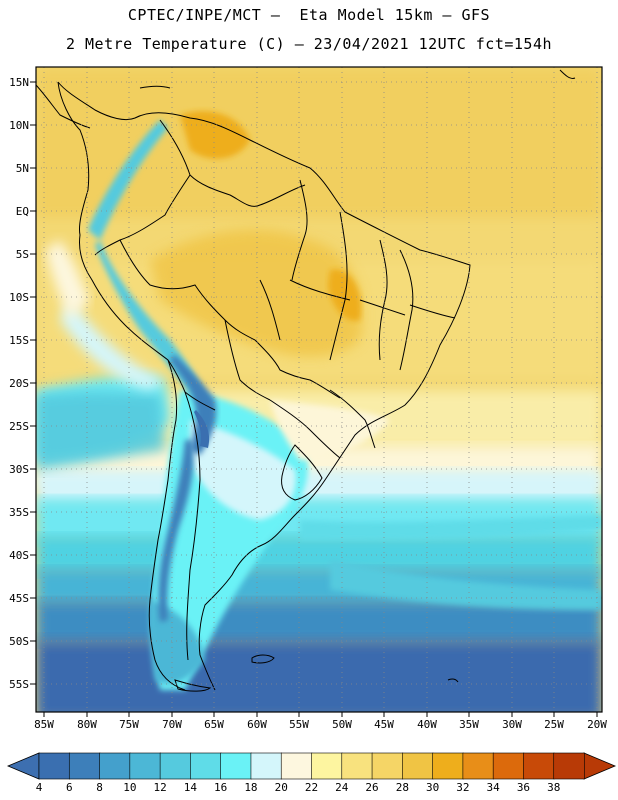 This screenshot has width=618, height=800. What do you see at coordinates (384, 724) in the screenshot?
I see `lon-label: 45W` at bounding box center [384, 724].